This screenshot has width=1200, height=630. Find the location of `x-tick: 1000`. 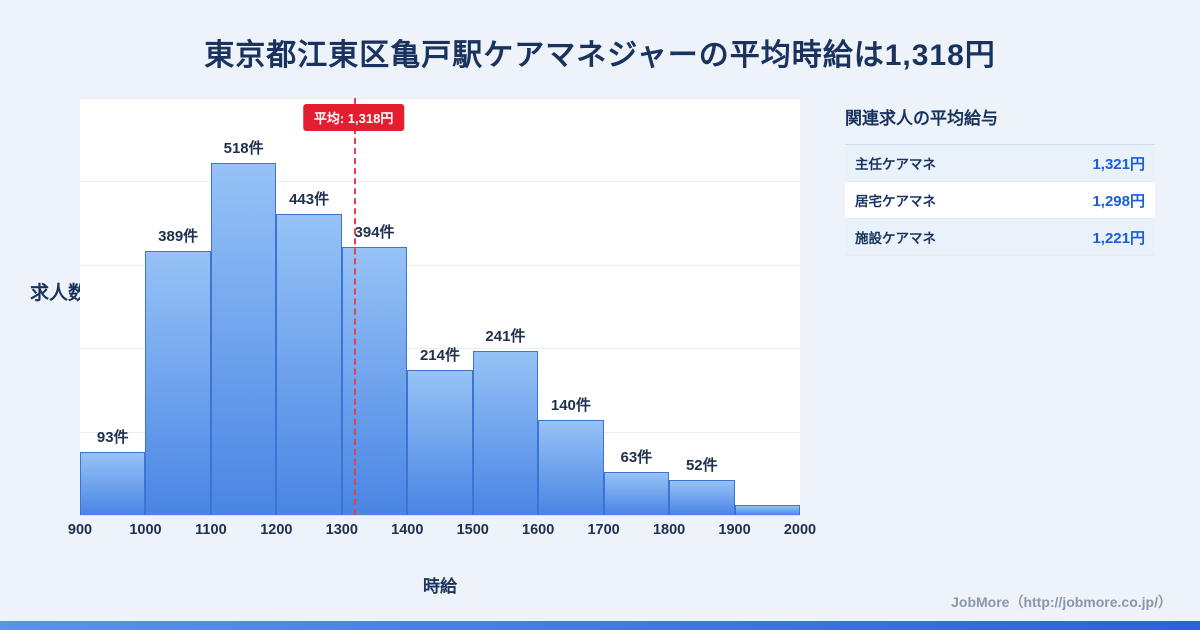

x-tick: 1000 is located at coordinates (145, 530).